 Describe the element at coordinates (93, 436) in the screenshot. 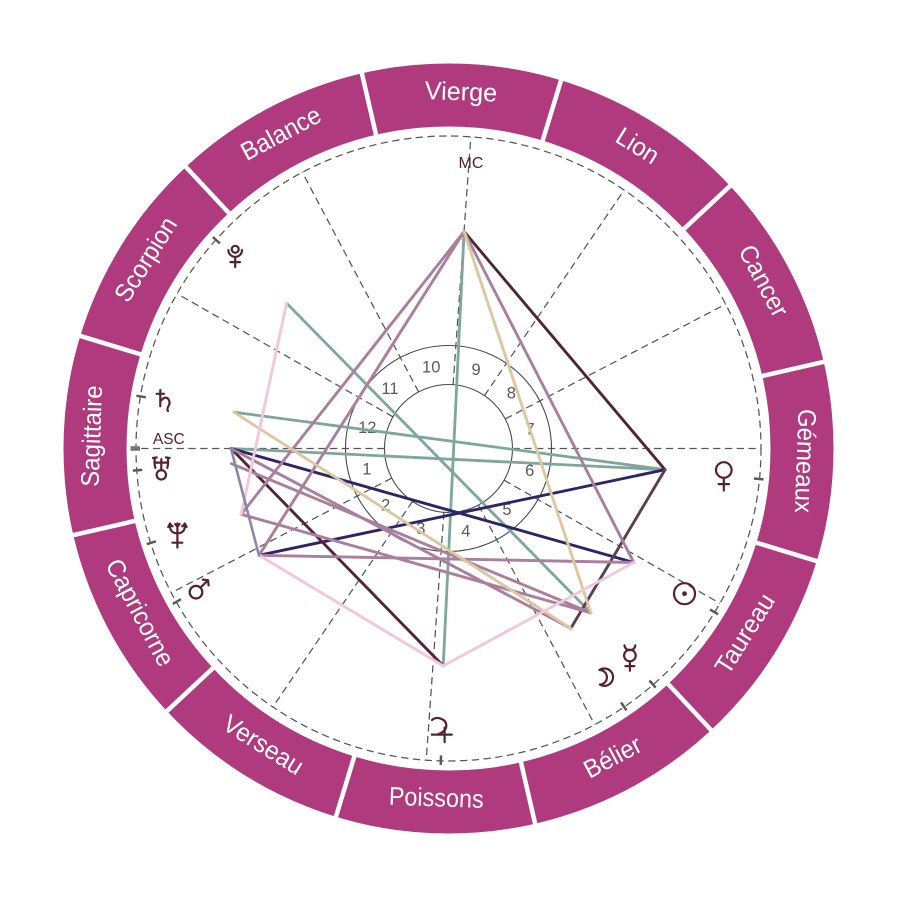

I see `svg-text: Sagittaire` at that location.